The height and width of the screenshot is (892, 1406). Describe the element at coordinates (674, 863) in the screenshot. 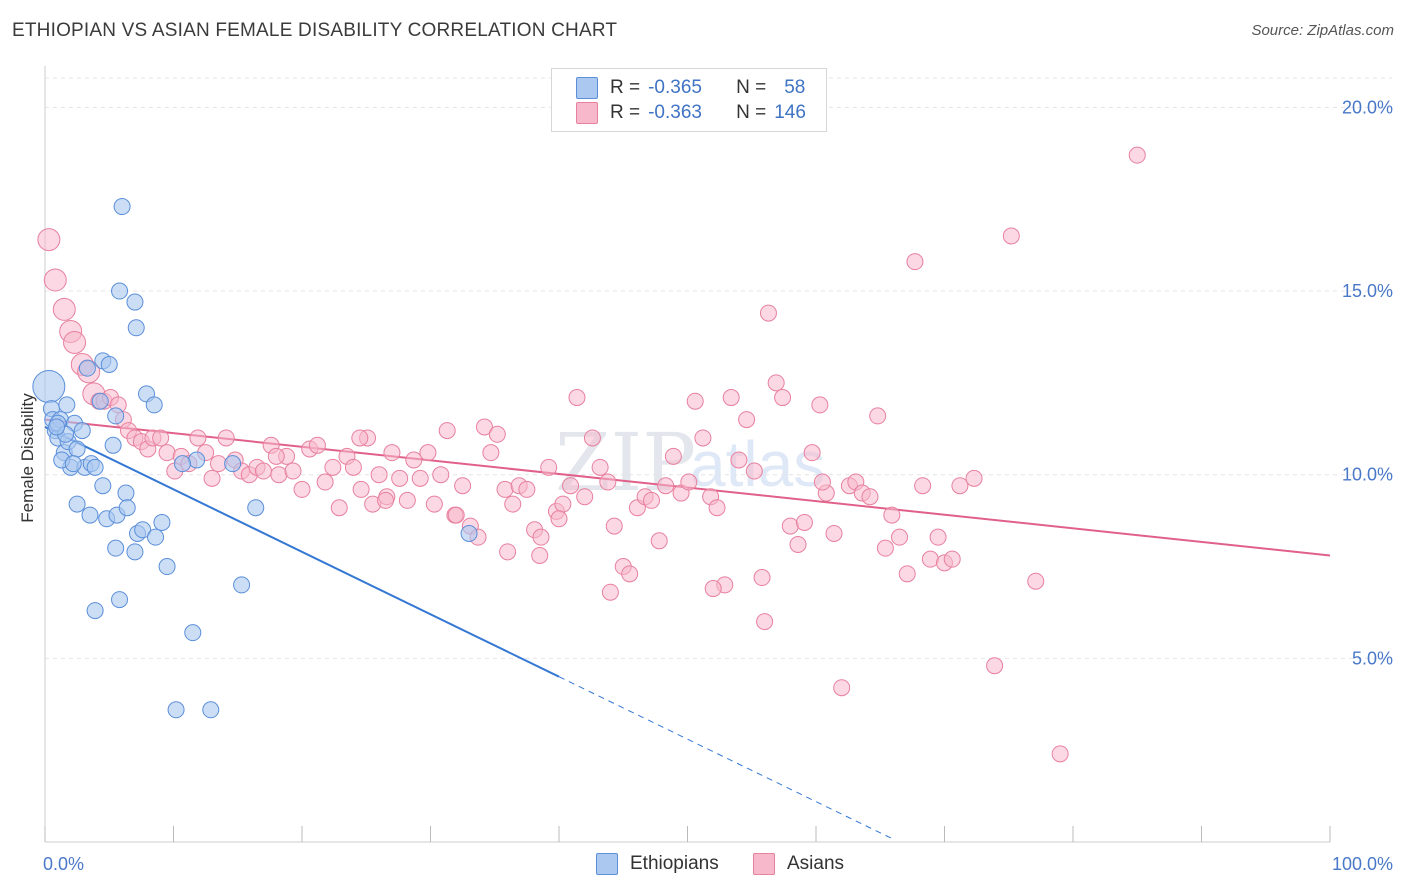

I see `ethiopians-label: Ethiopians` at that location.